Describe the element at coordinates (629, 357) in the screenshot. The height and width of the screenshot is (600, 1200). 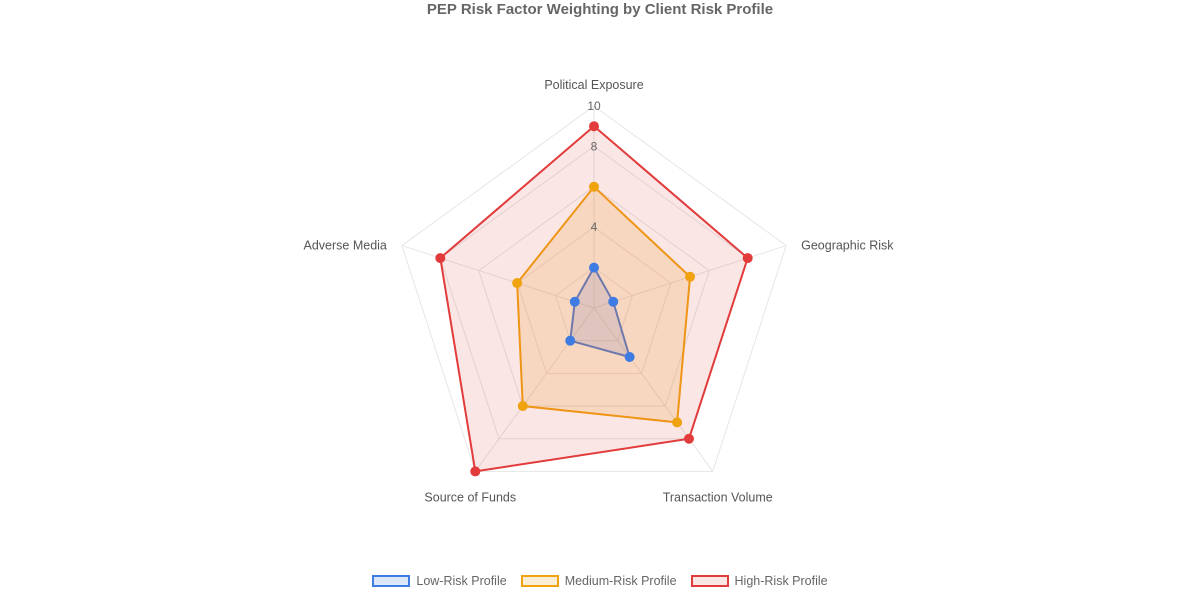
I see `data-point-low-risk-transaction-volume` at that location.